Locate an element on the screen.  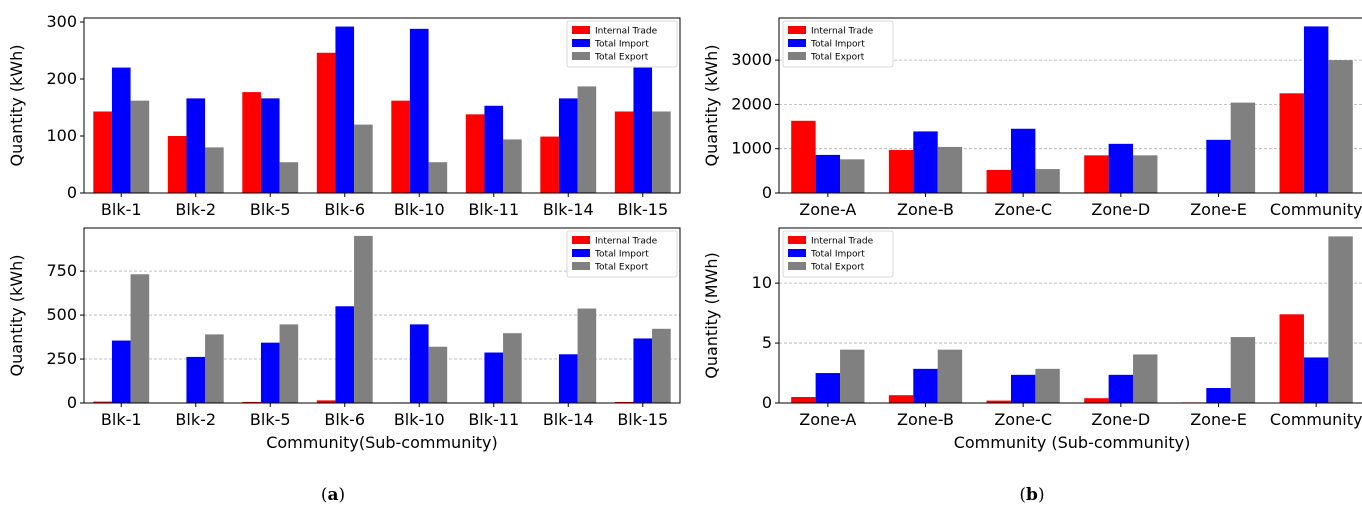
y-tick-label: 100 is located at coordinates (61, 135).